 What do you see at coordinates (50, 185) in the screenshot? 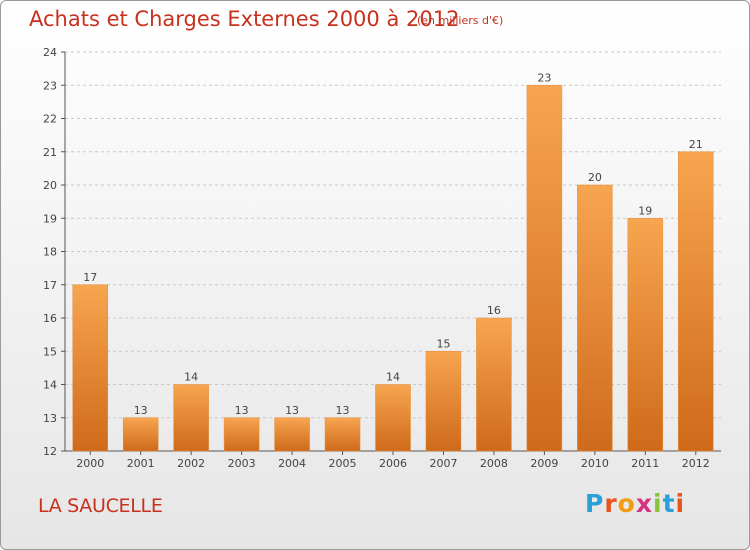
I see `y-tick-label: 20` at bounding box center [50, 185].